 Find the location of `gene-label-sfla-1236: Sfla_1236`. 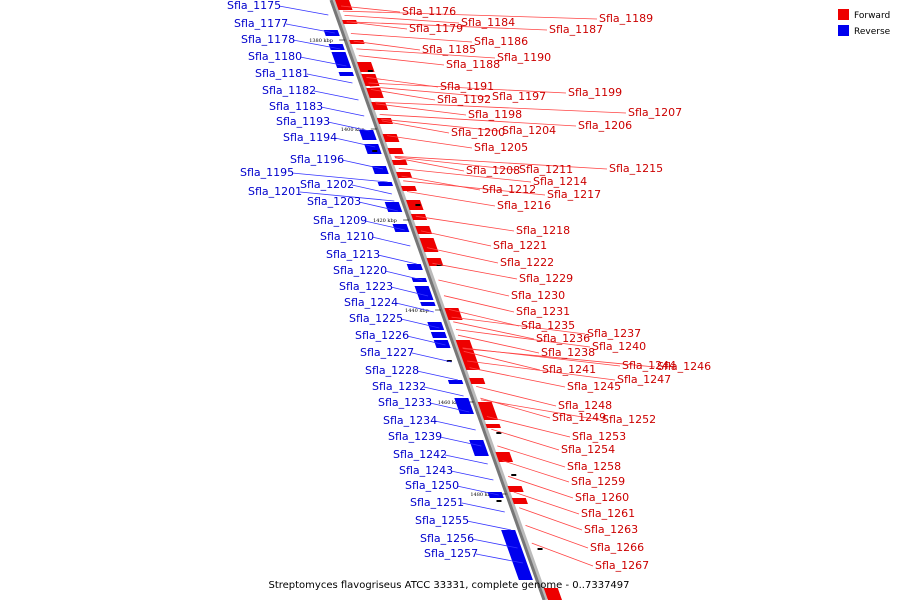

gene-label-sfla-1236: Sfla_1236 is located at coordinates (563, 338).